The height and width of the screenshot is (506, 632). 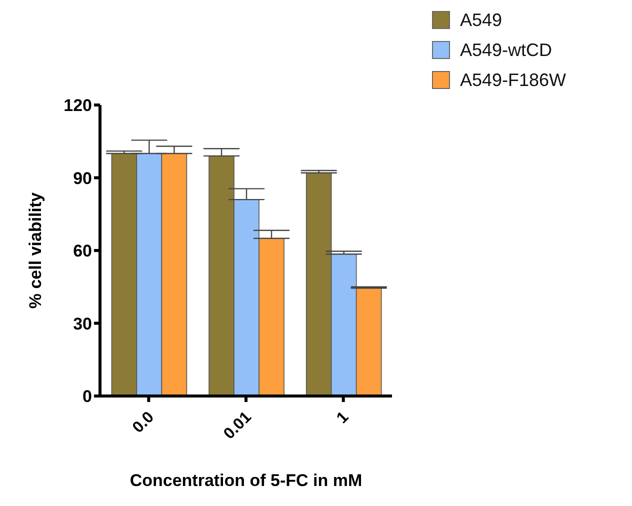 I want to click on y-tick-label: 90, so click(x=82, y=178).